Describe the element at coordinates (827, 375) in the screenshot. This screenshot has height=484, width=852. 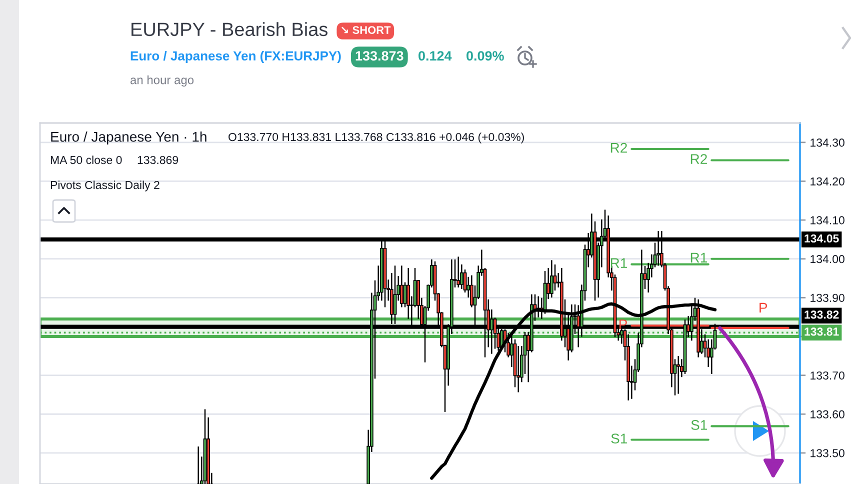
I see `y-tick-label: 133.70` at that location.